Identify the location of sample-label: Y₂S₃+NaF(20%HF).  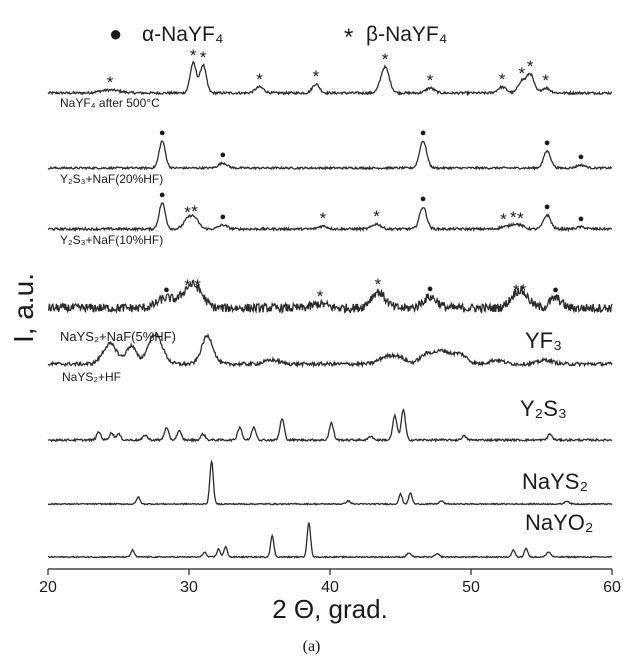
(111, 179).